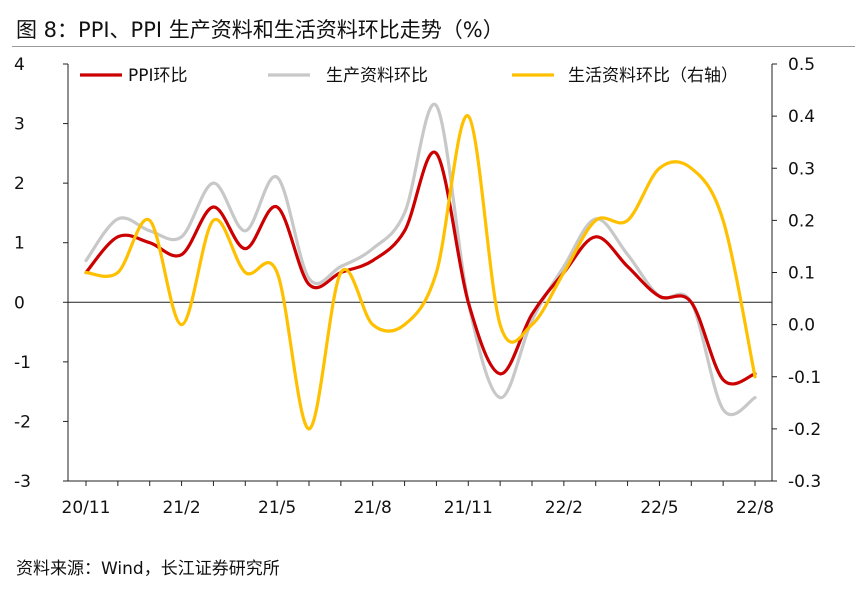 This screenshot has width=861, height=590. What do you see at coordinates (804, 430) in the screenshot?
I see `right-tick-label: -0.2` at bounding box center [804, 430].